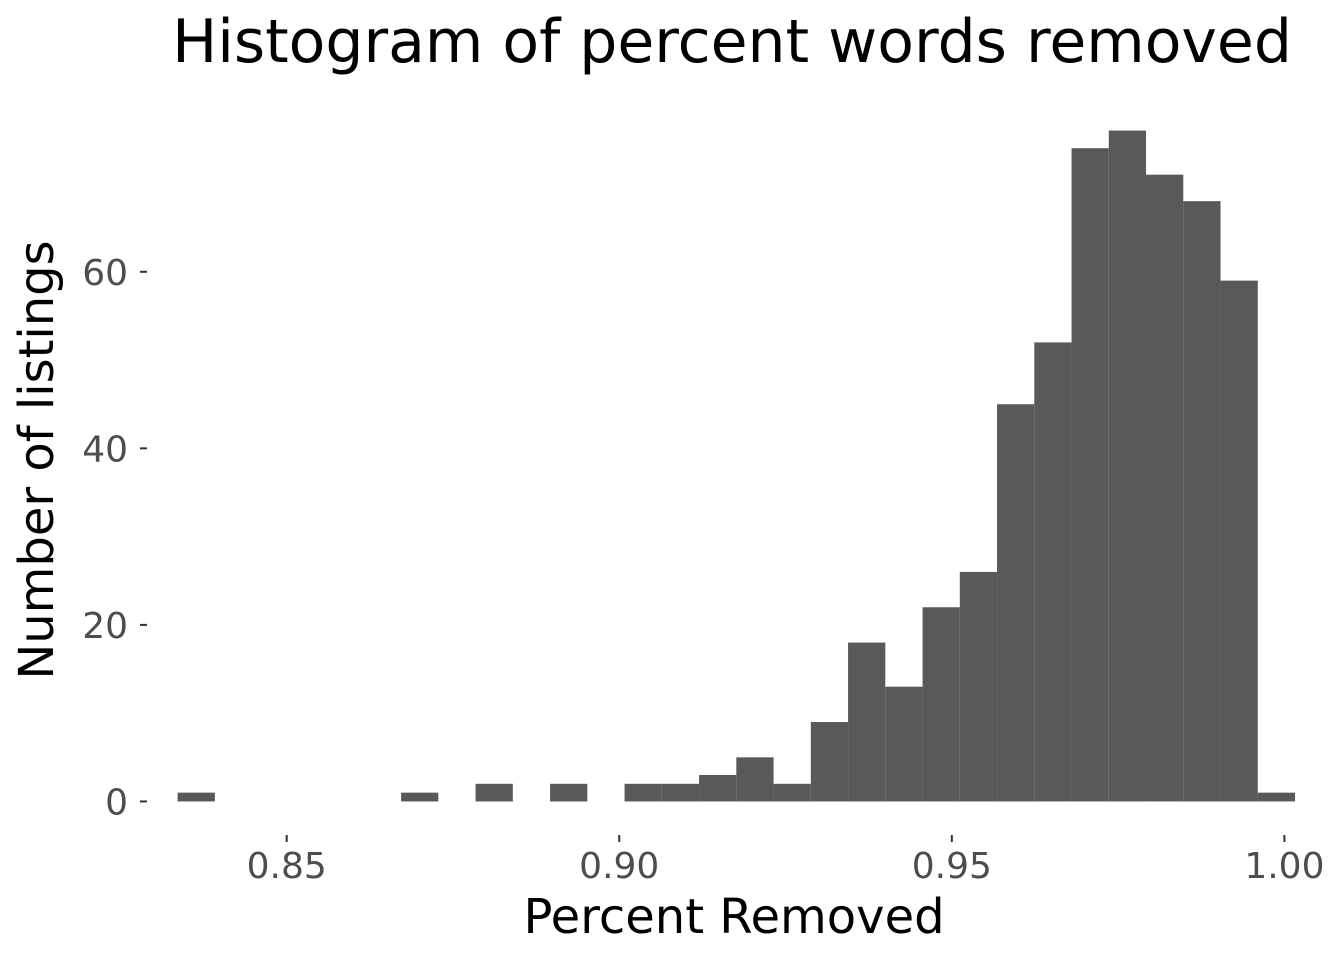  Describe the element at coordinates (785, 861) in the screenshot. I see `x-axis-ticks: 0.85 0.90 0.95 1.00` at that location.